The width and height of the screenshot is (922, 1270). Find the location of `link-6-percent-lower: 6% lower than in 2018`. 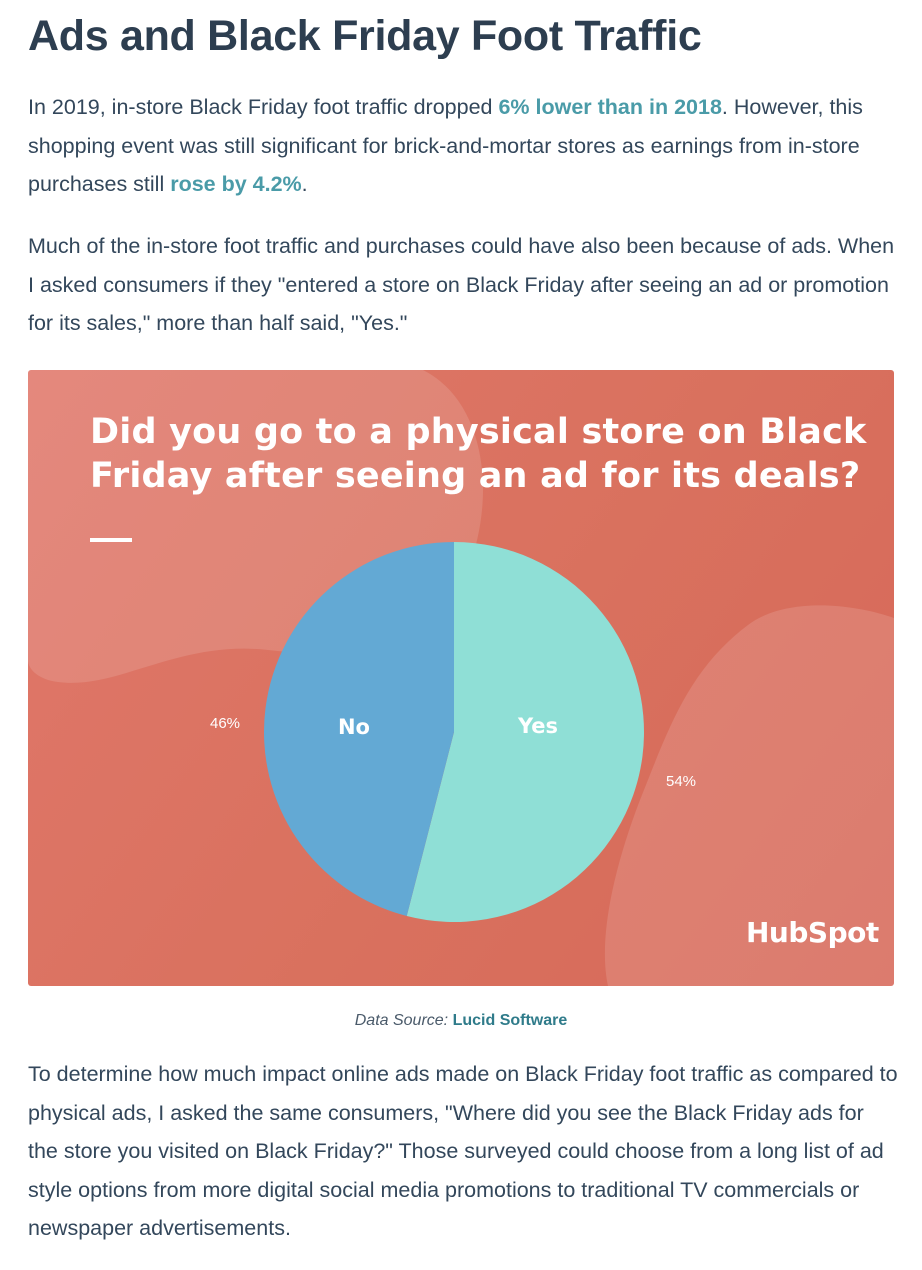

link-6-percent-lower: 6% lower than in 2018 is located at coordinates (610, 107).